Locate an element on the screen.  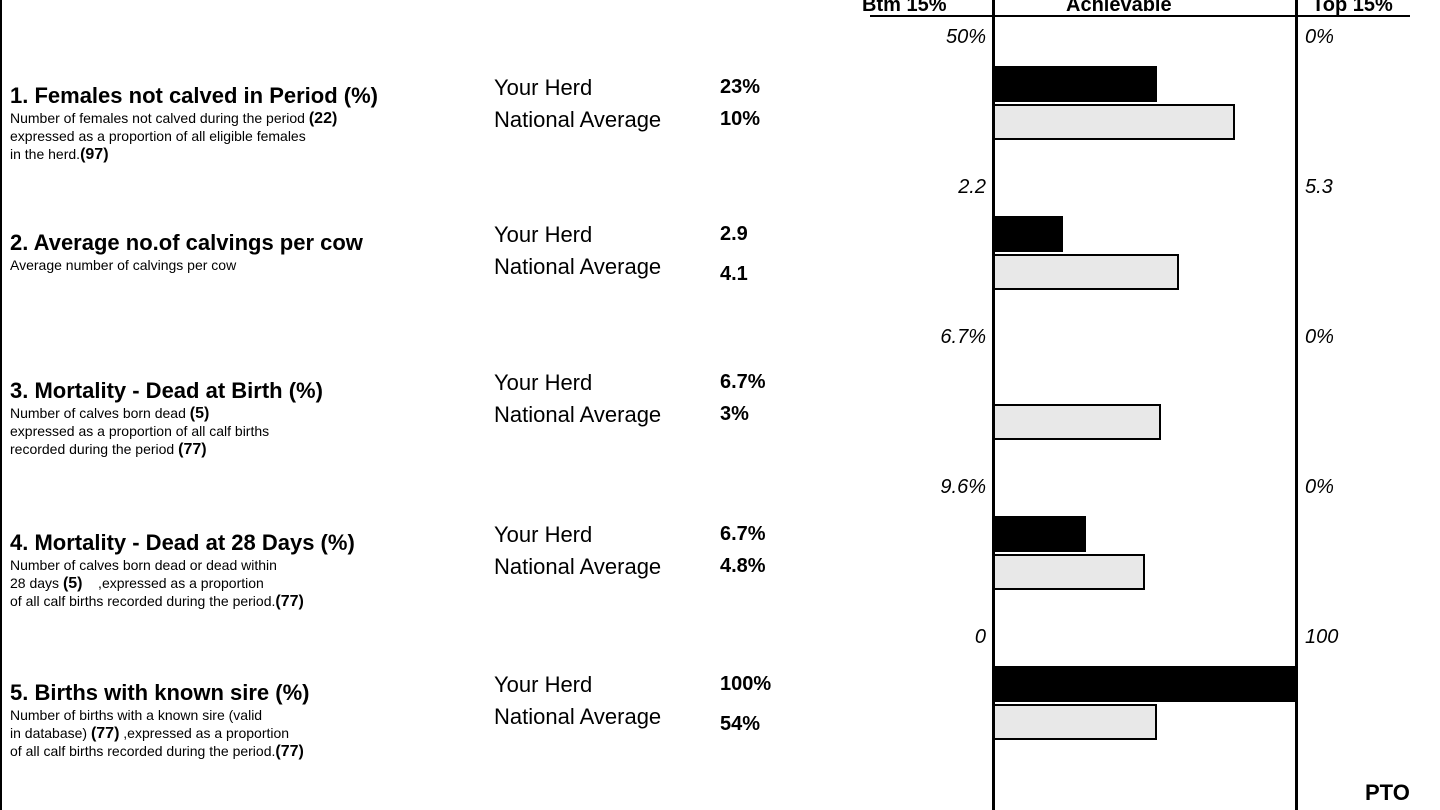
description-text: Average number of calvings per cow is located at coordinates (123, 265).